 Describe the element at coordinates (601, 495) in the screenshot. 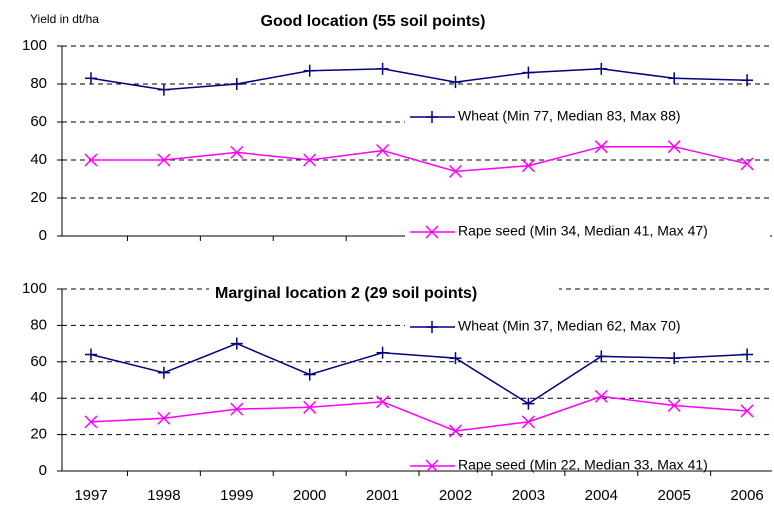

I see `x-tick-label: 2004` at that location.